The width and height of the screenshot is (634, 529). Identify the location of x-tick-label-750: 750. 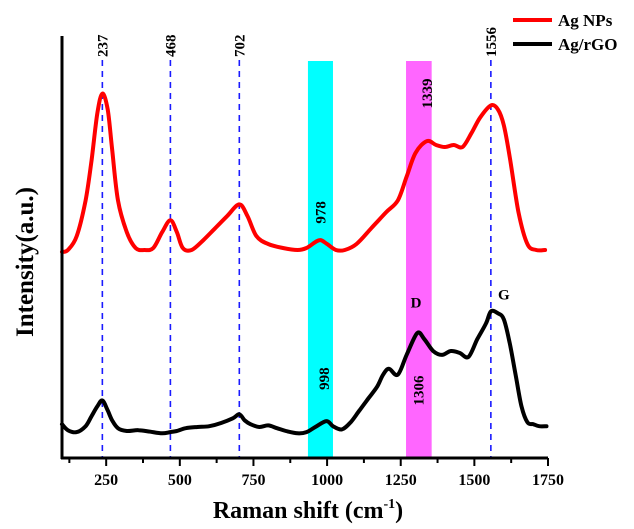
(253, 480).